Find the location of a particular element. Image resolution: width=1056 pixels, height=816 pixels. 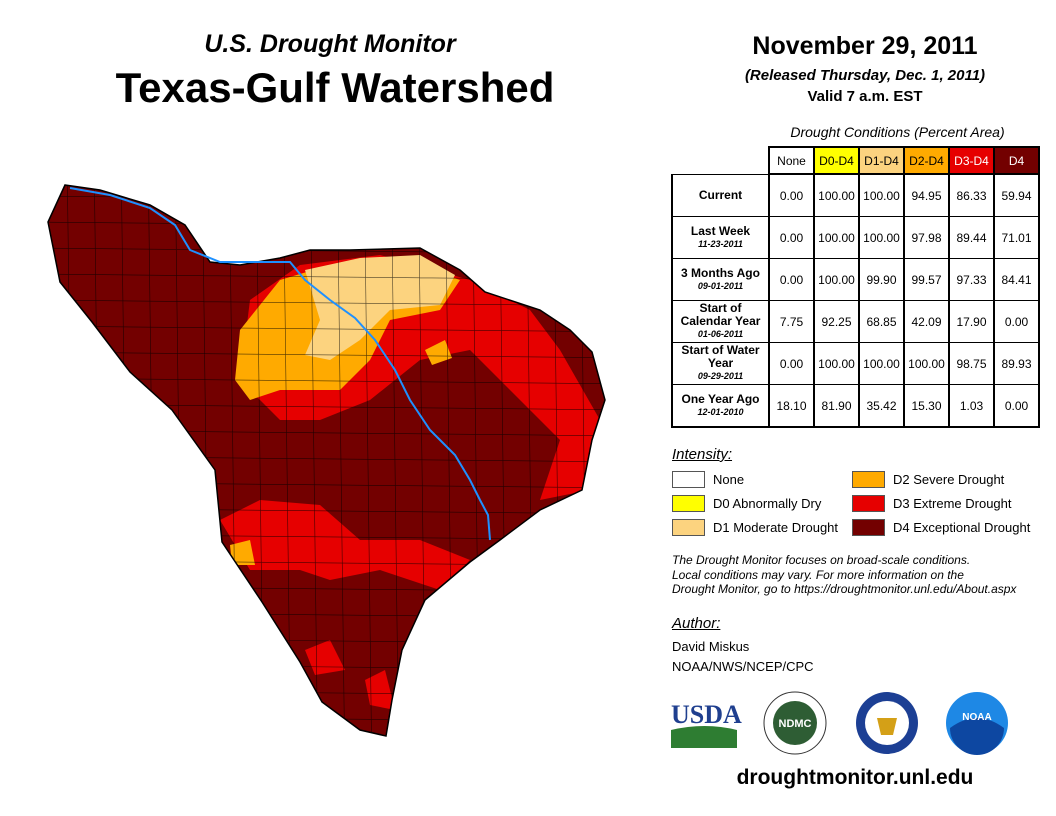

table-cell: 99.90 is located at coordinates (881, 279).